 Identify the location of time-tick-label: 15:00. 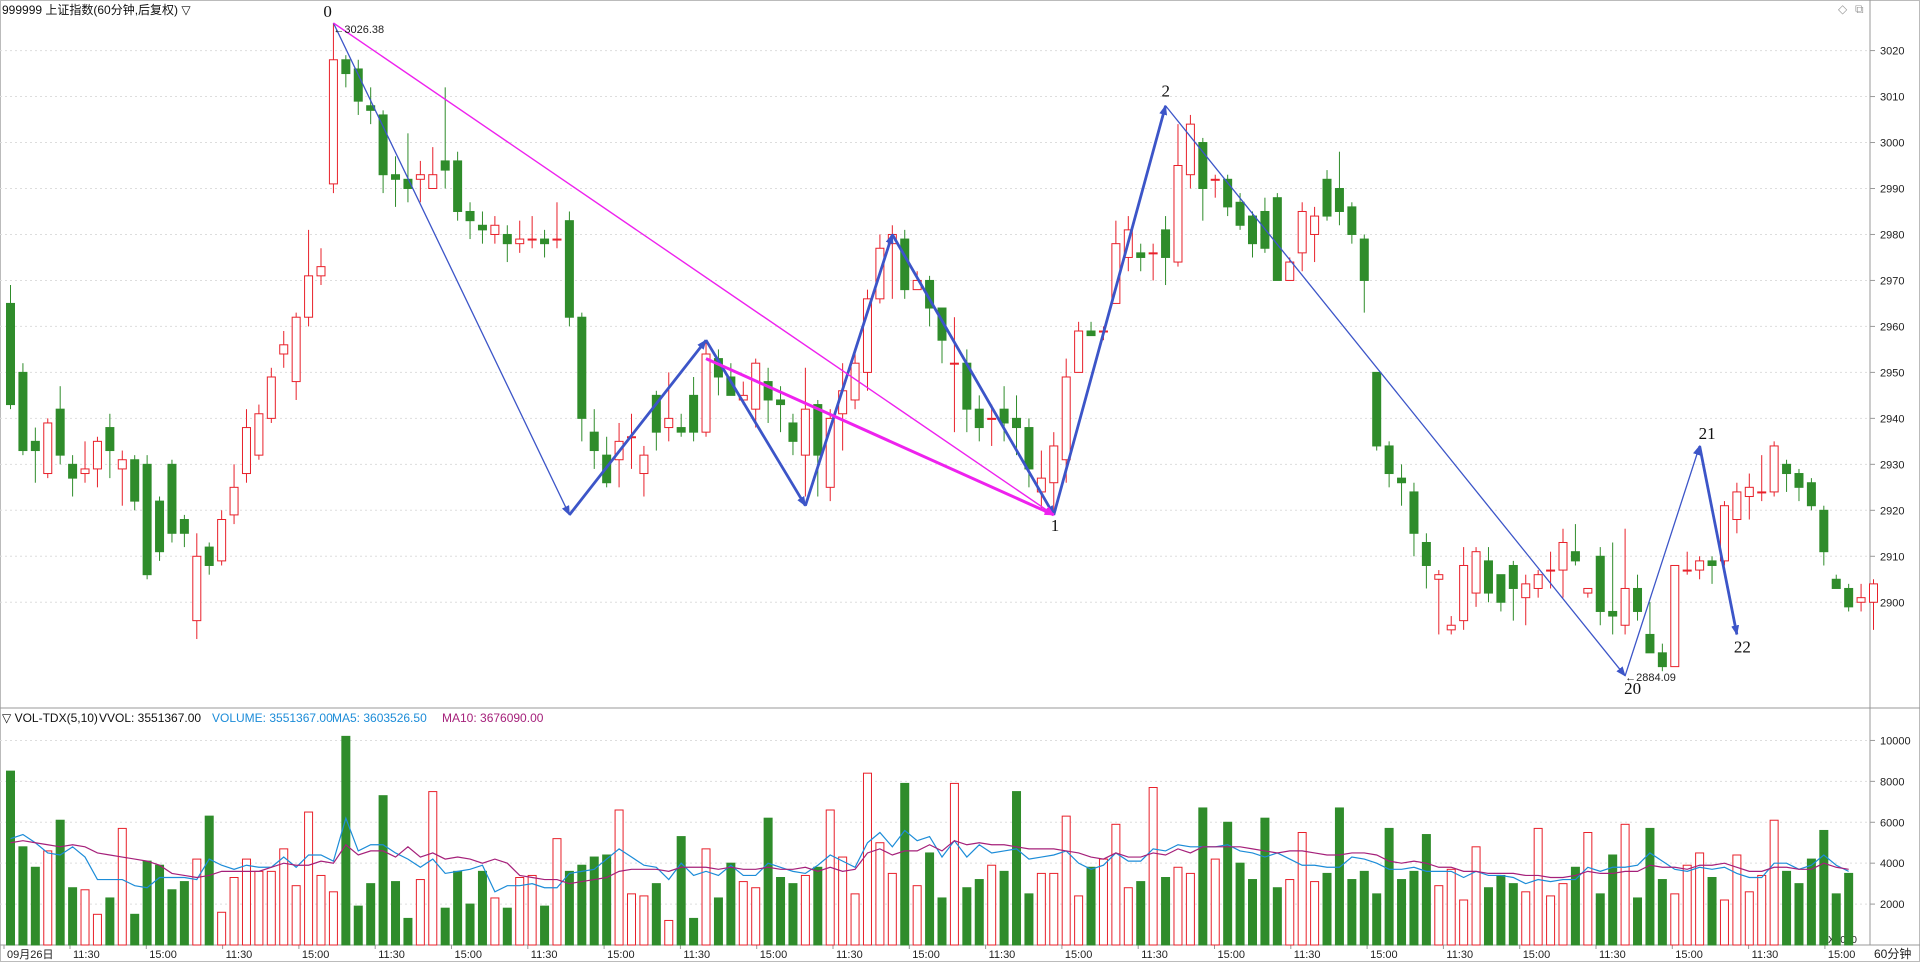
(926, 955).